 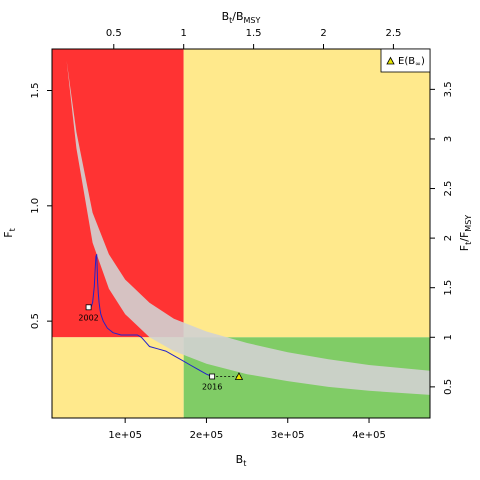 I want to click on y-axis-label-right: Ft/FMSY, so click(x=465, y=233).